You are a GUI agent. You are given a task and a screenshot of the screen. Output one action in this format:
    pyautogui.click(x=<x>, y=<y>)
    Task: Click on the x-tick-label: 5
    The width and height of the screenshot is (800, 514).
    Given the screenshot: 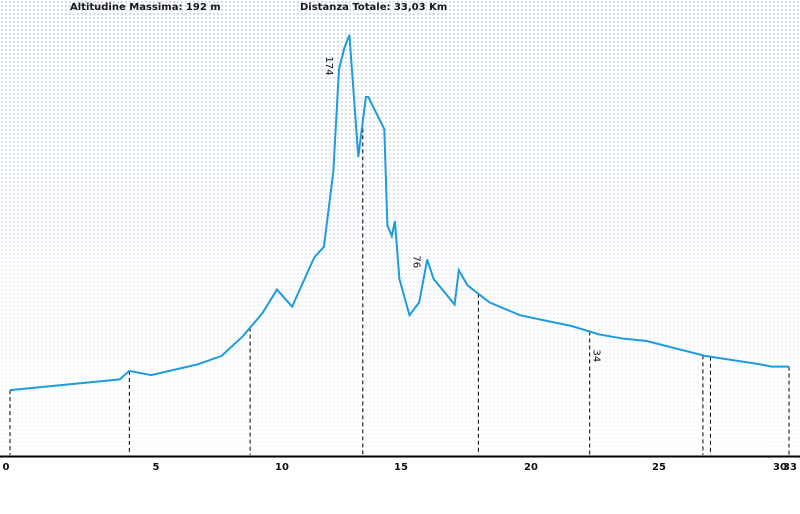 What is the action you would take?
    pyautogui.click(x=156, y=467)
    